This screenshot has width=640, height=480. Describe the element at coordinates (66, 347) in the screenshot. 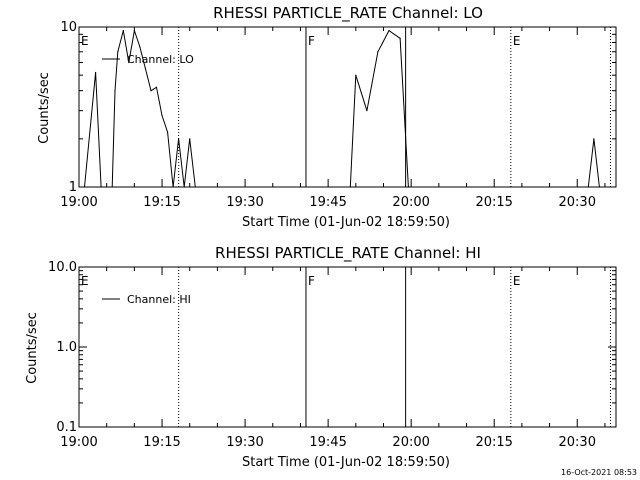

I see `y-tick-label: 1.0` at that location.